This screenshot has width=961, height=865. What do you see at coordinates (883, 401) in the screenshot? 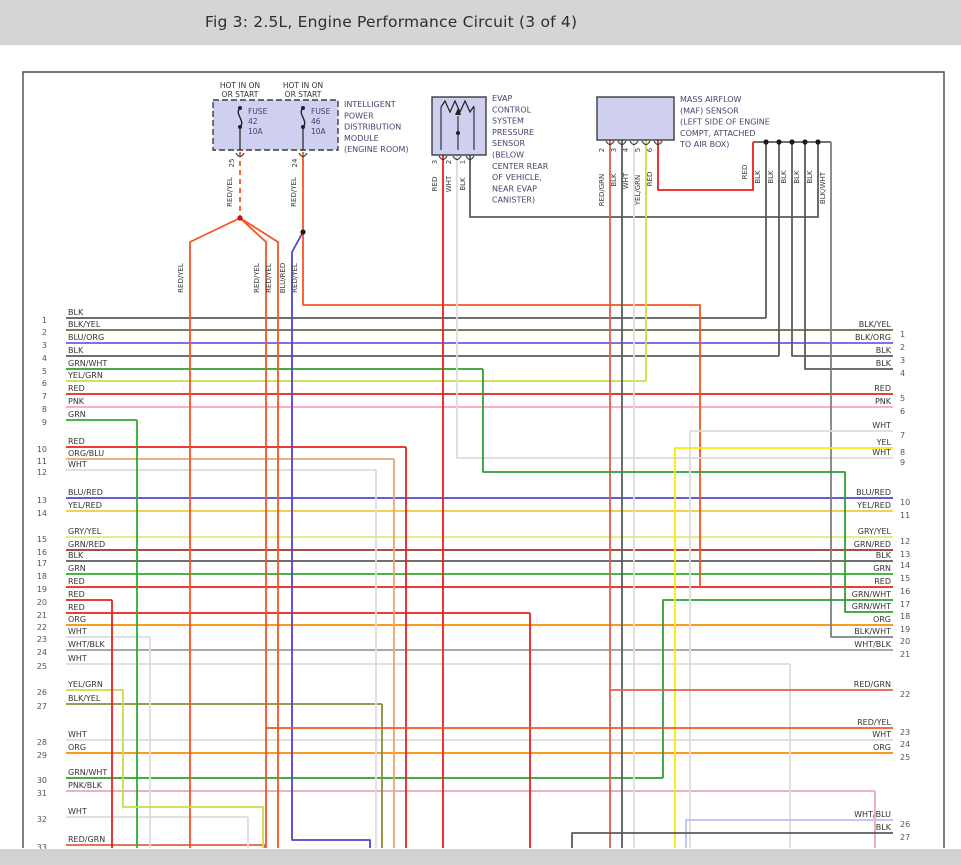
I see `right-row-label-6: PNK` at bounding box center [883, 401].